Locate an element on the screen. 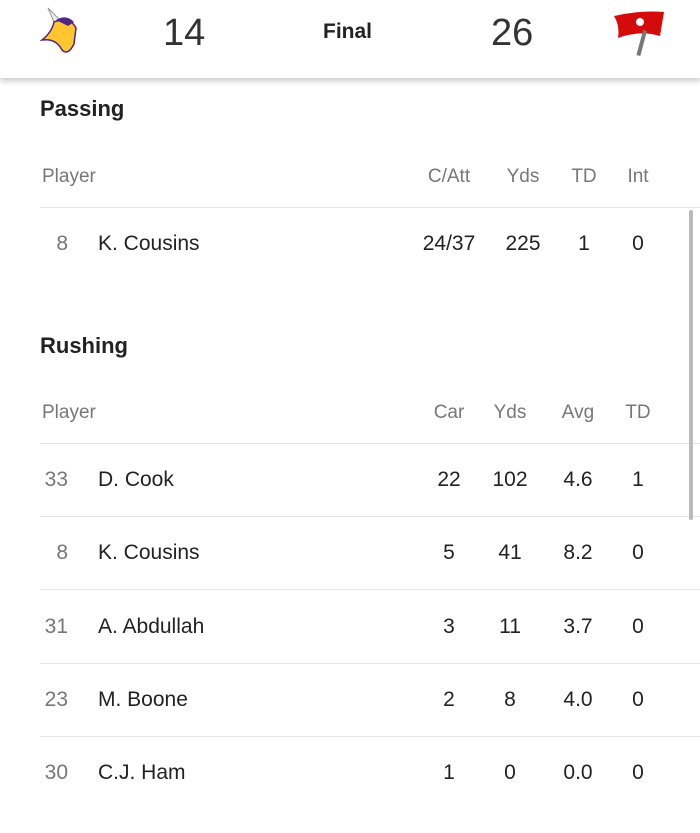 The width and height of the screenshot is (700, 833). rushing-title: Rushing is located at coordinates (84, 345).